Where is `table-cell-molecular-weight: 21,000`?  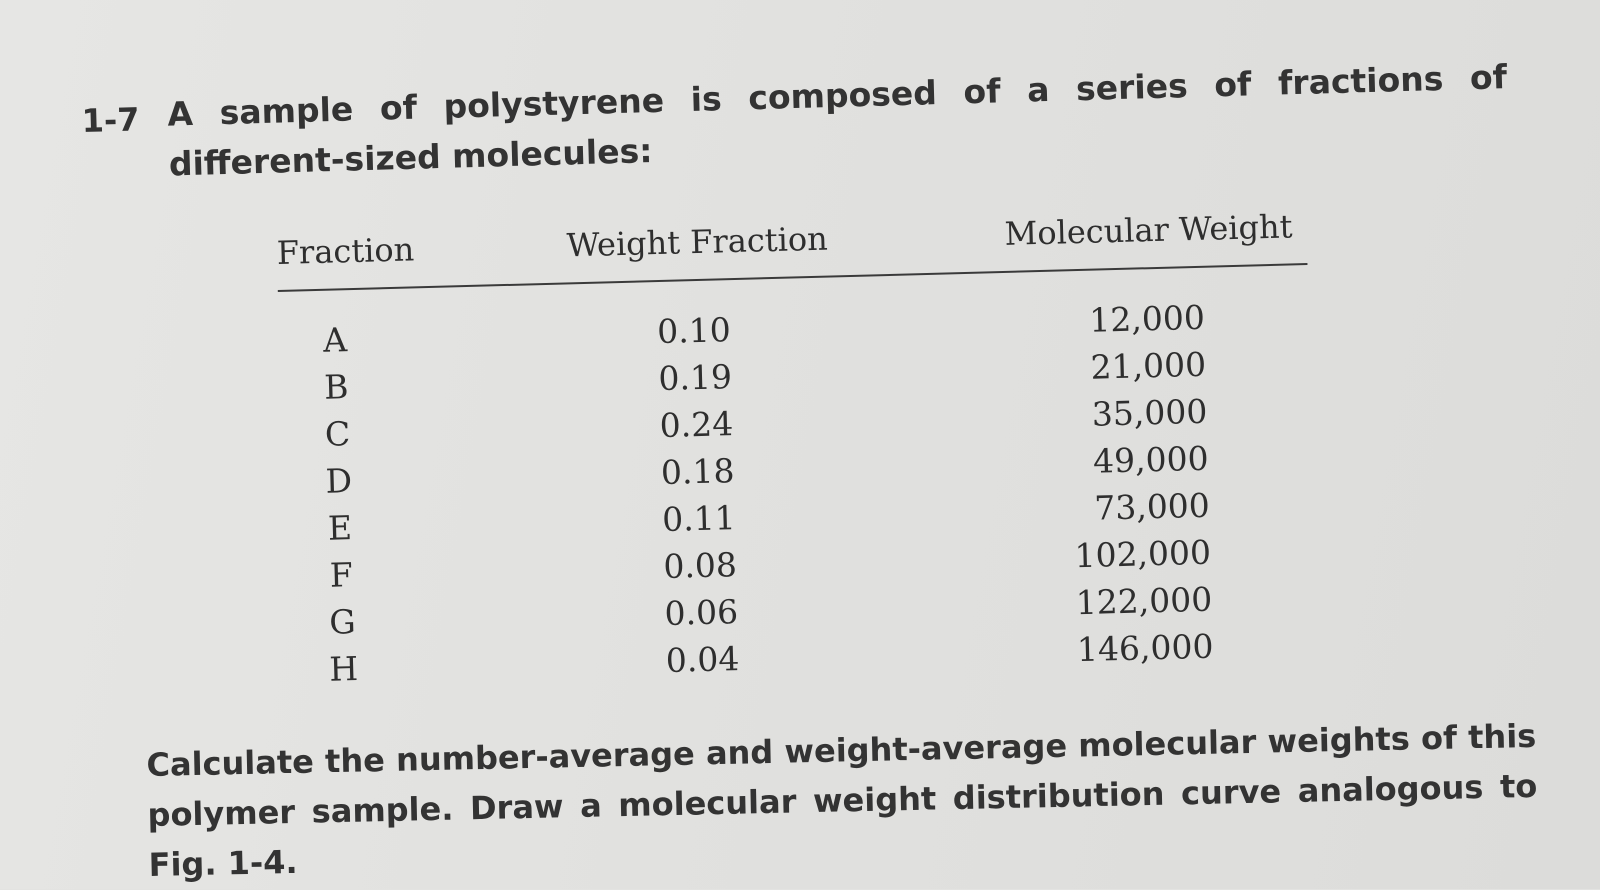
table-cell-molecular-weight: 21,000 is located at coordinates (1148, 365).